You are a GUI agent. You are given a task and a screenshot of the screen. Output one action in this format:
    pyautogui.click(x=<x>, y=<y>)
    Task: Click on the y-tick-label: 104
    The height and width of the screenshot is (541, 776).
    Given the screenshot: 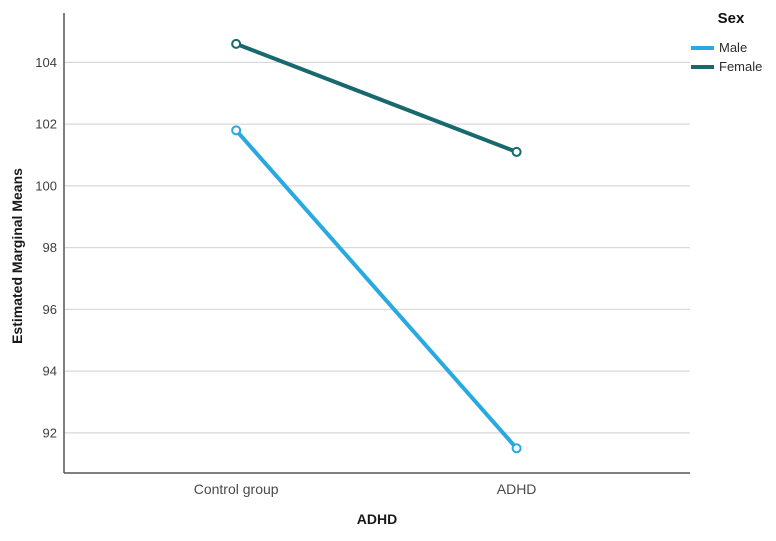 What is the action you would take?
    pyautogui.click(x=46, y=62)
    